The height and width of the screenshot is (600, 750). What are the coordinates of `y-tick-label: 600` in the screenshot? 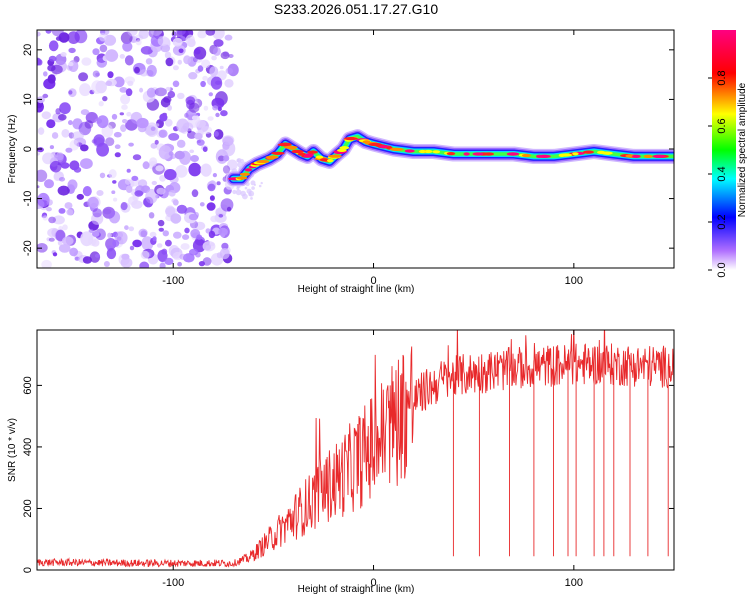 It's located at (28, 385).